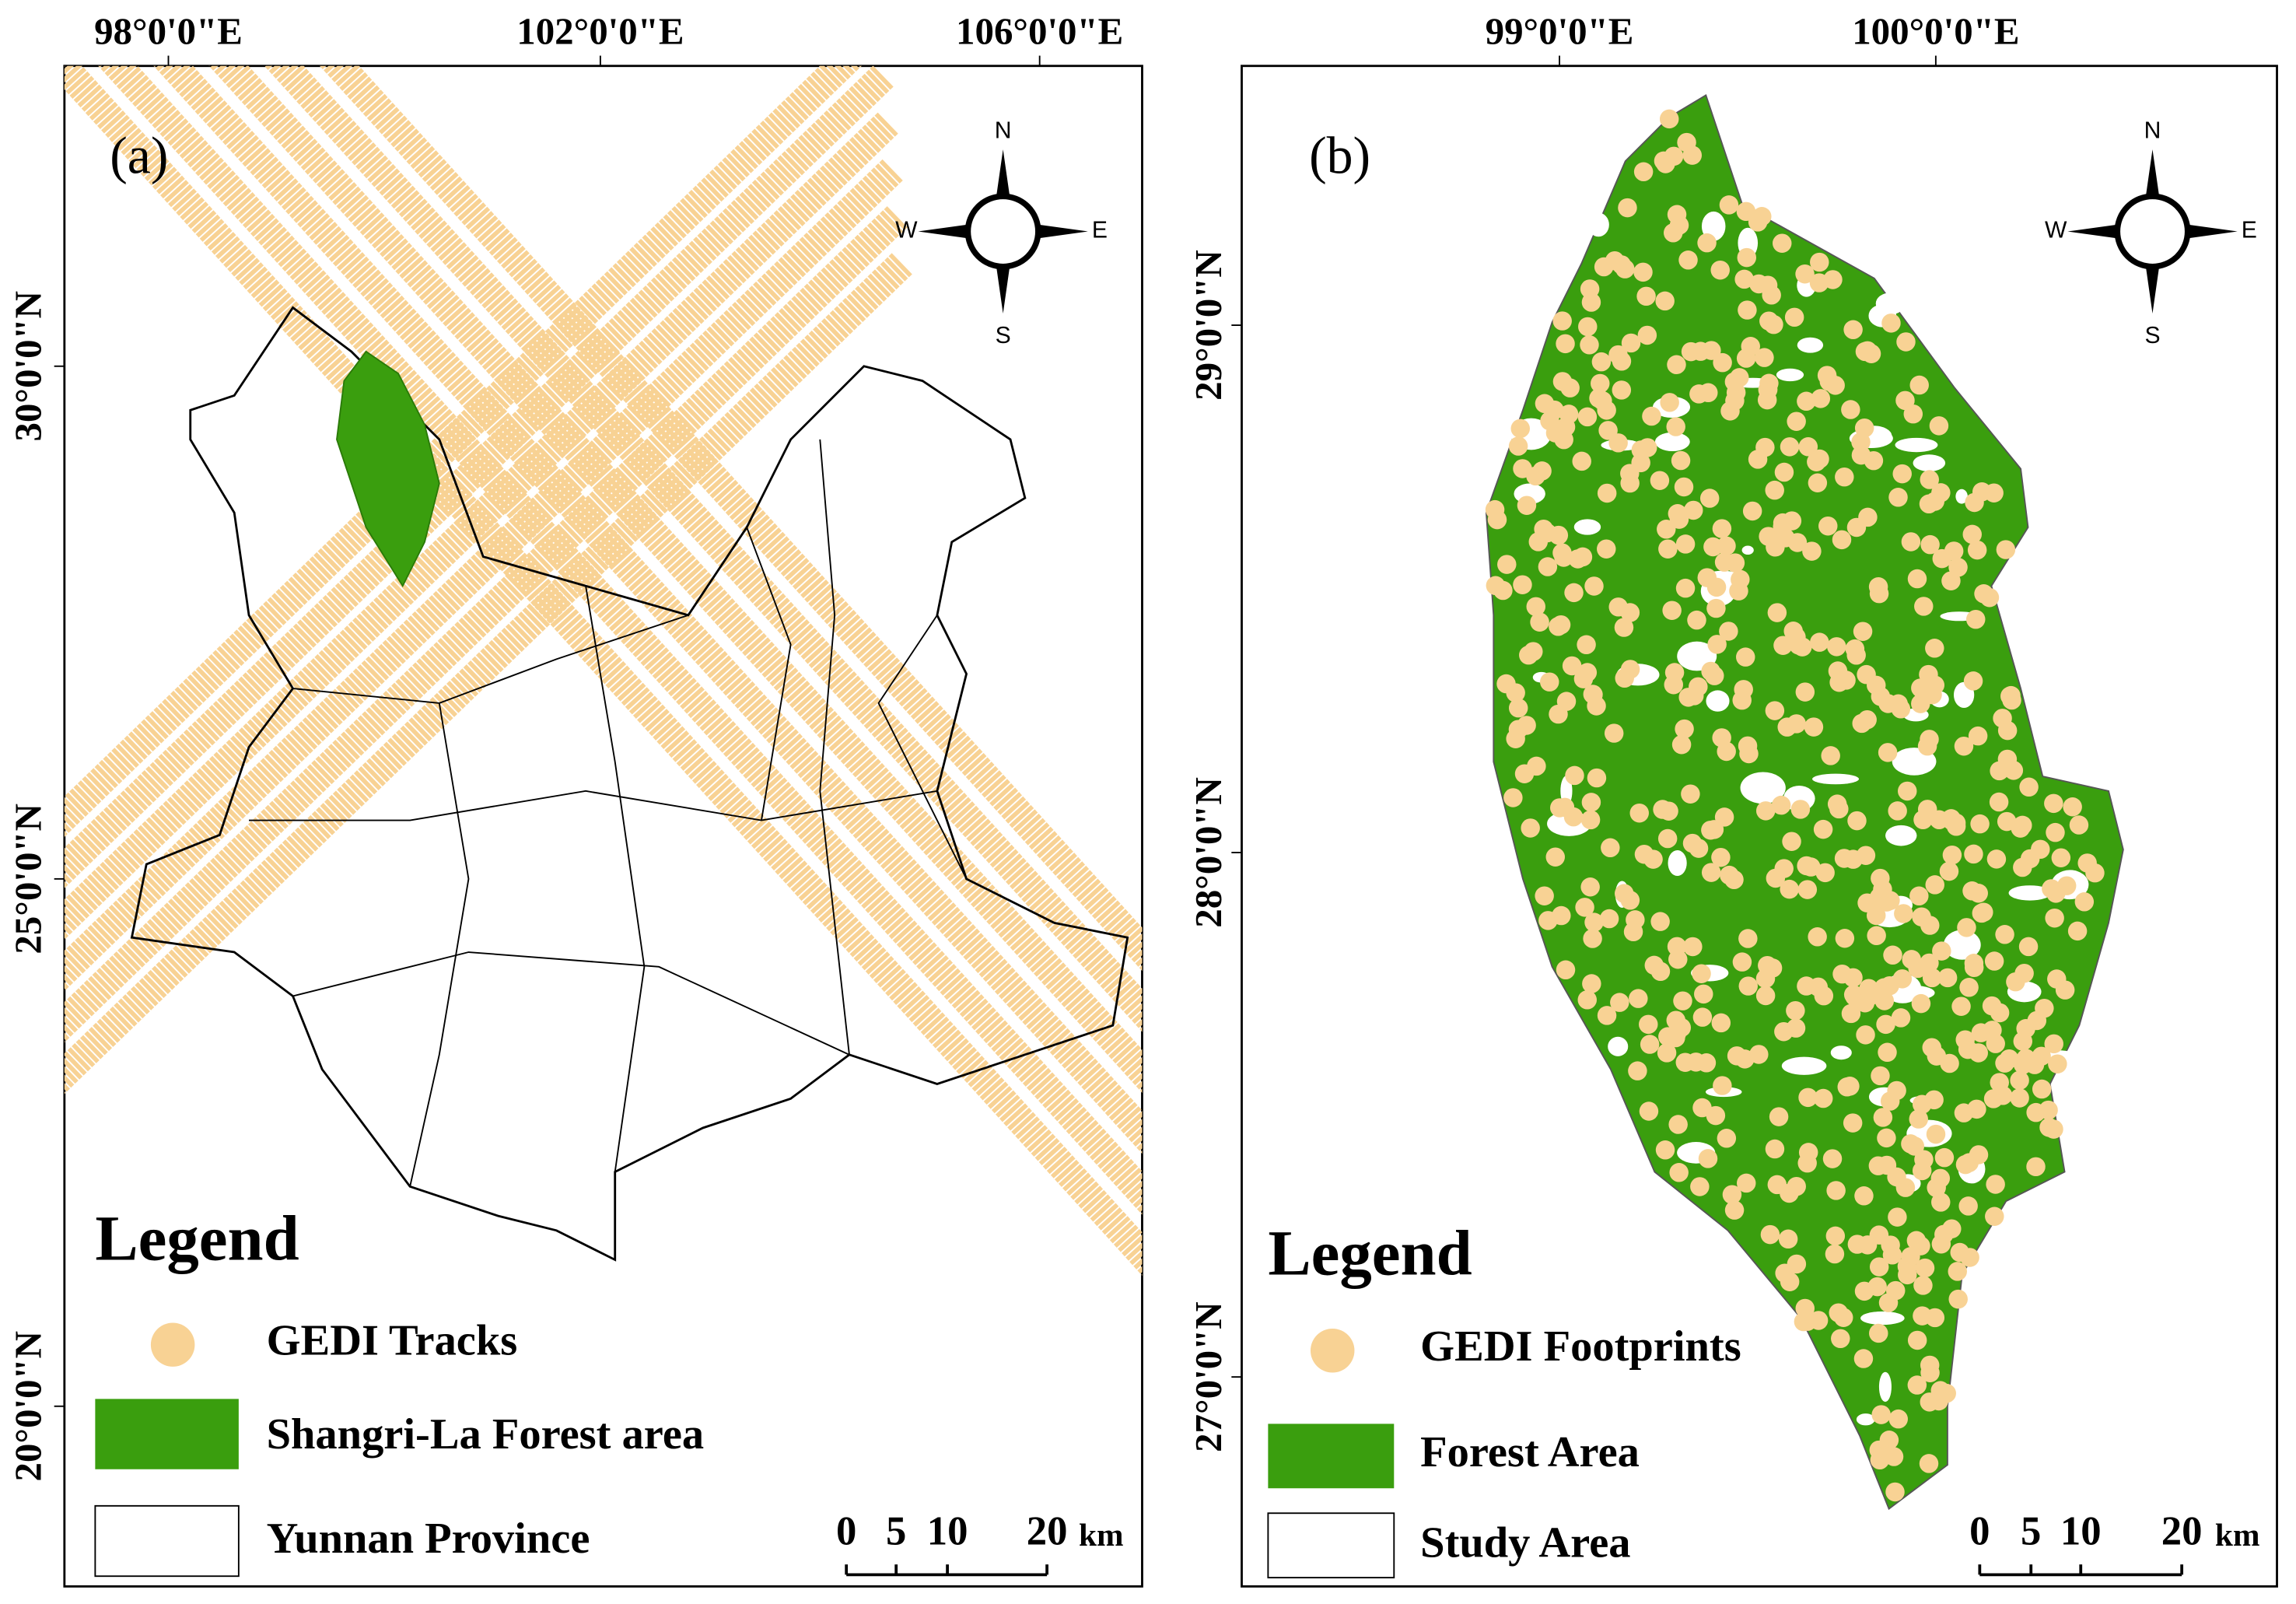 The width and height of the screenshot is (2296, 1604). What do you see at coordinates (139, 156) in the screenshot?
I see `panel-label: (a)` at bounding box center [139, 156].